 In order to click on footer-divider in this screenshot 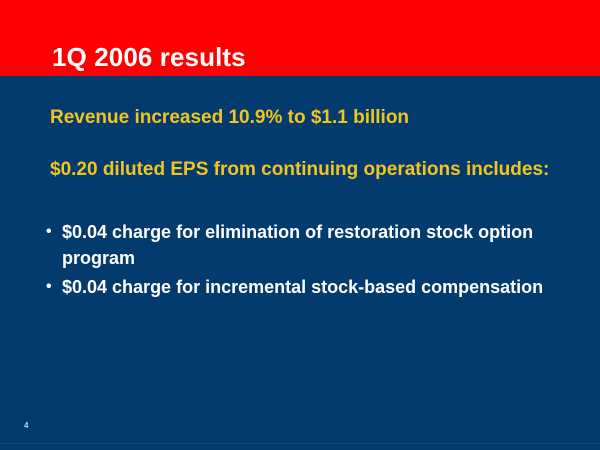, I will do `click(300, 443)`.